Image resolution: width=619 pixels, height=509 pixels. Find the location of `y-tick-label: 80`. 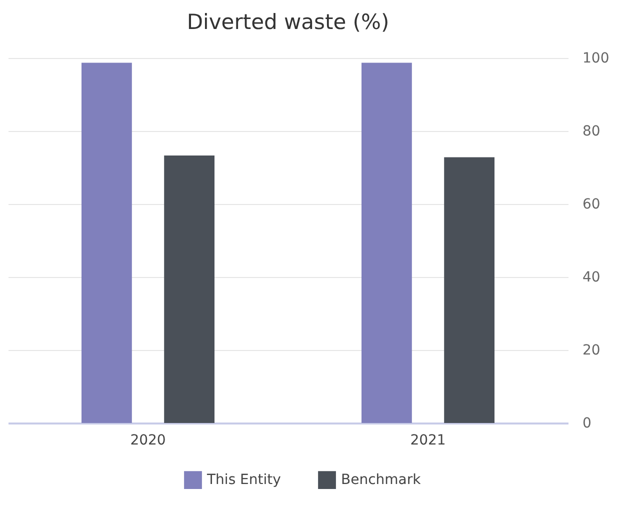

y-tick-label: 80 is located at coordinates (591, 132).